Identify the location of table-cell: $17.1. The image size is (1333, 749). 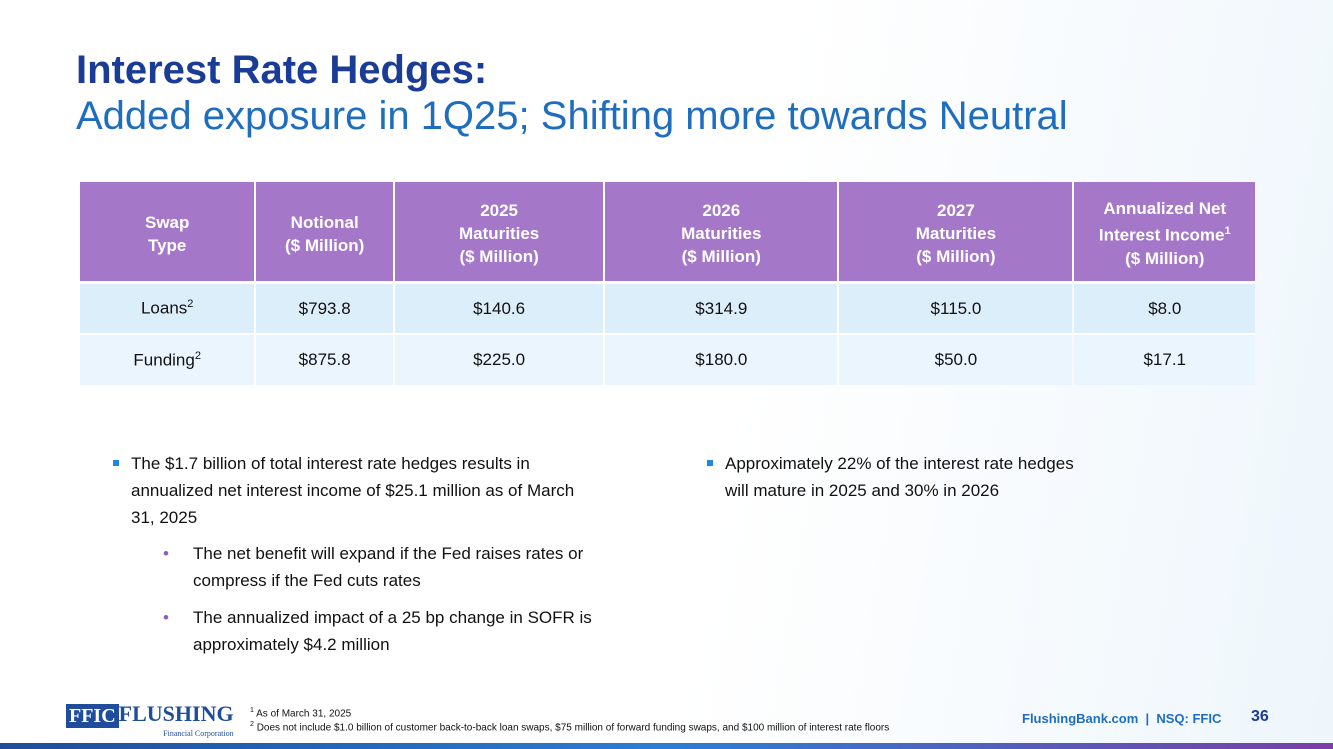
(1164, 359).